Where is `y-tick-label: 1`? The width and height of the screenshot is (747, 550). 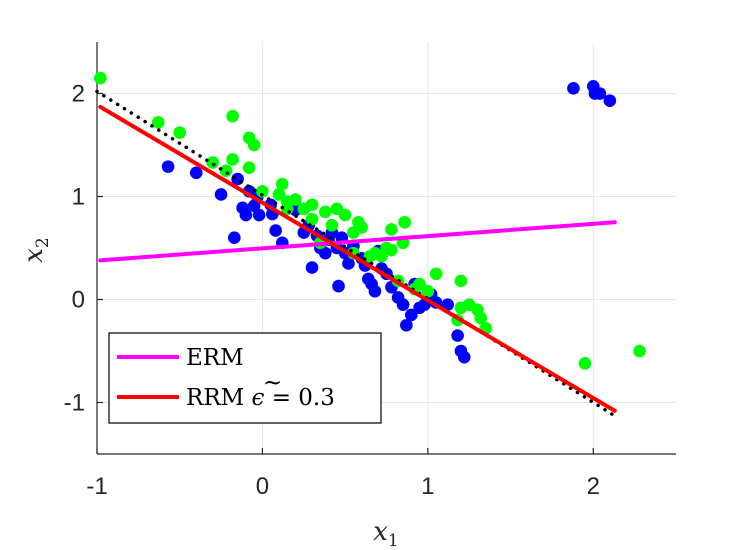 y-tick-label: 1 is located at coordinates (78, 197).